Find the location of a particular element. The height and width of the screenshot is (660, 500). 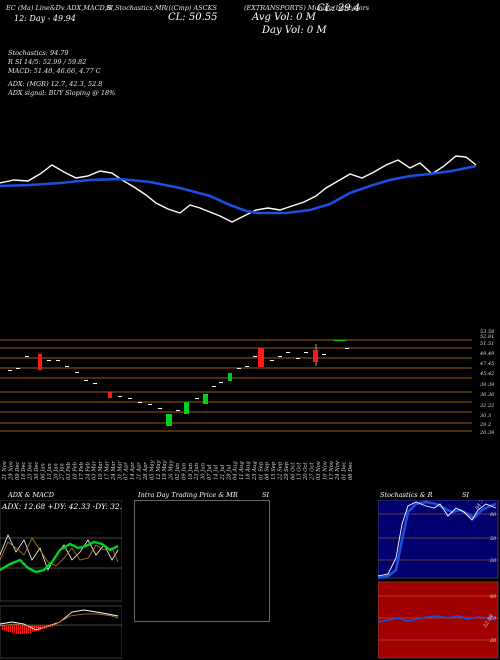

date-tick-label: 10 Nov is located at coordinates (325, 470).